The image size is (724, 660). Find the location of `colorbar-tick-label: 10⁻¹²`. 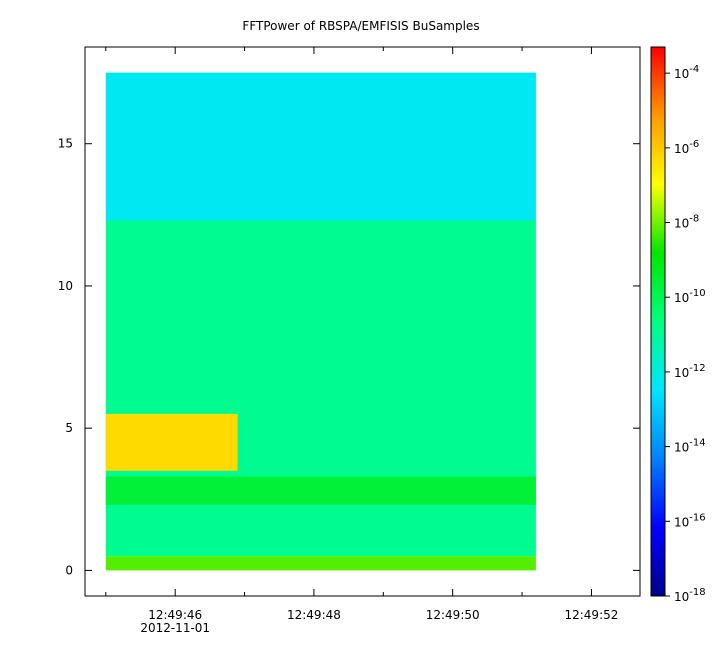

colorbar-tick-label: 10⁻¹² is located at coordinates (690, 371).